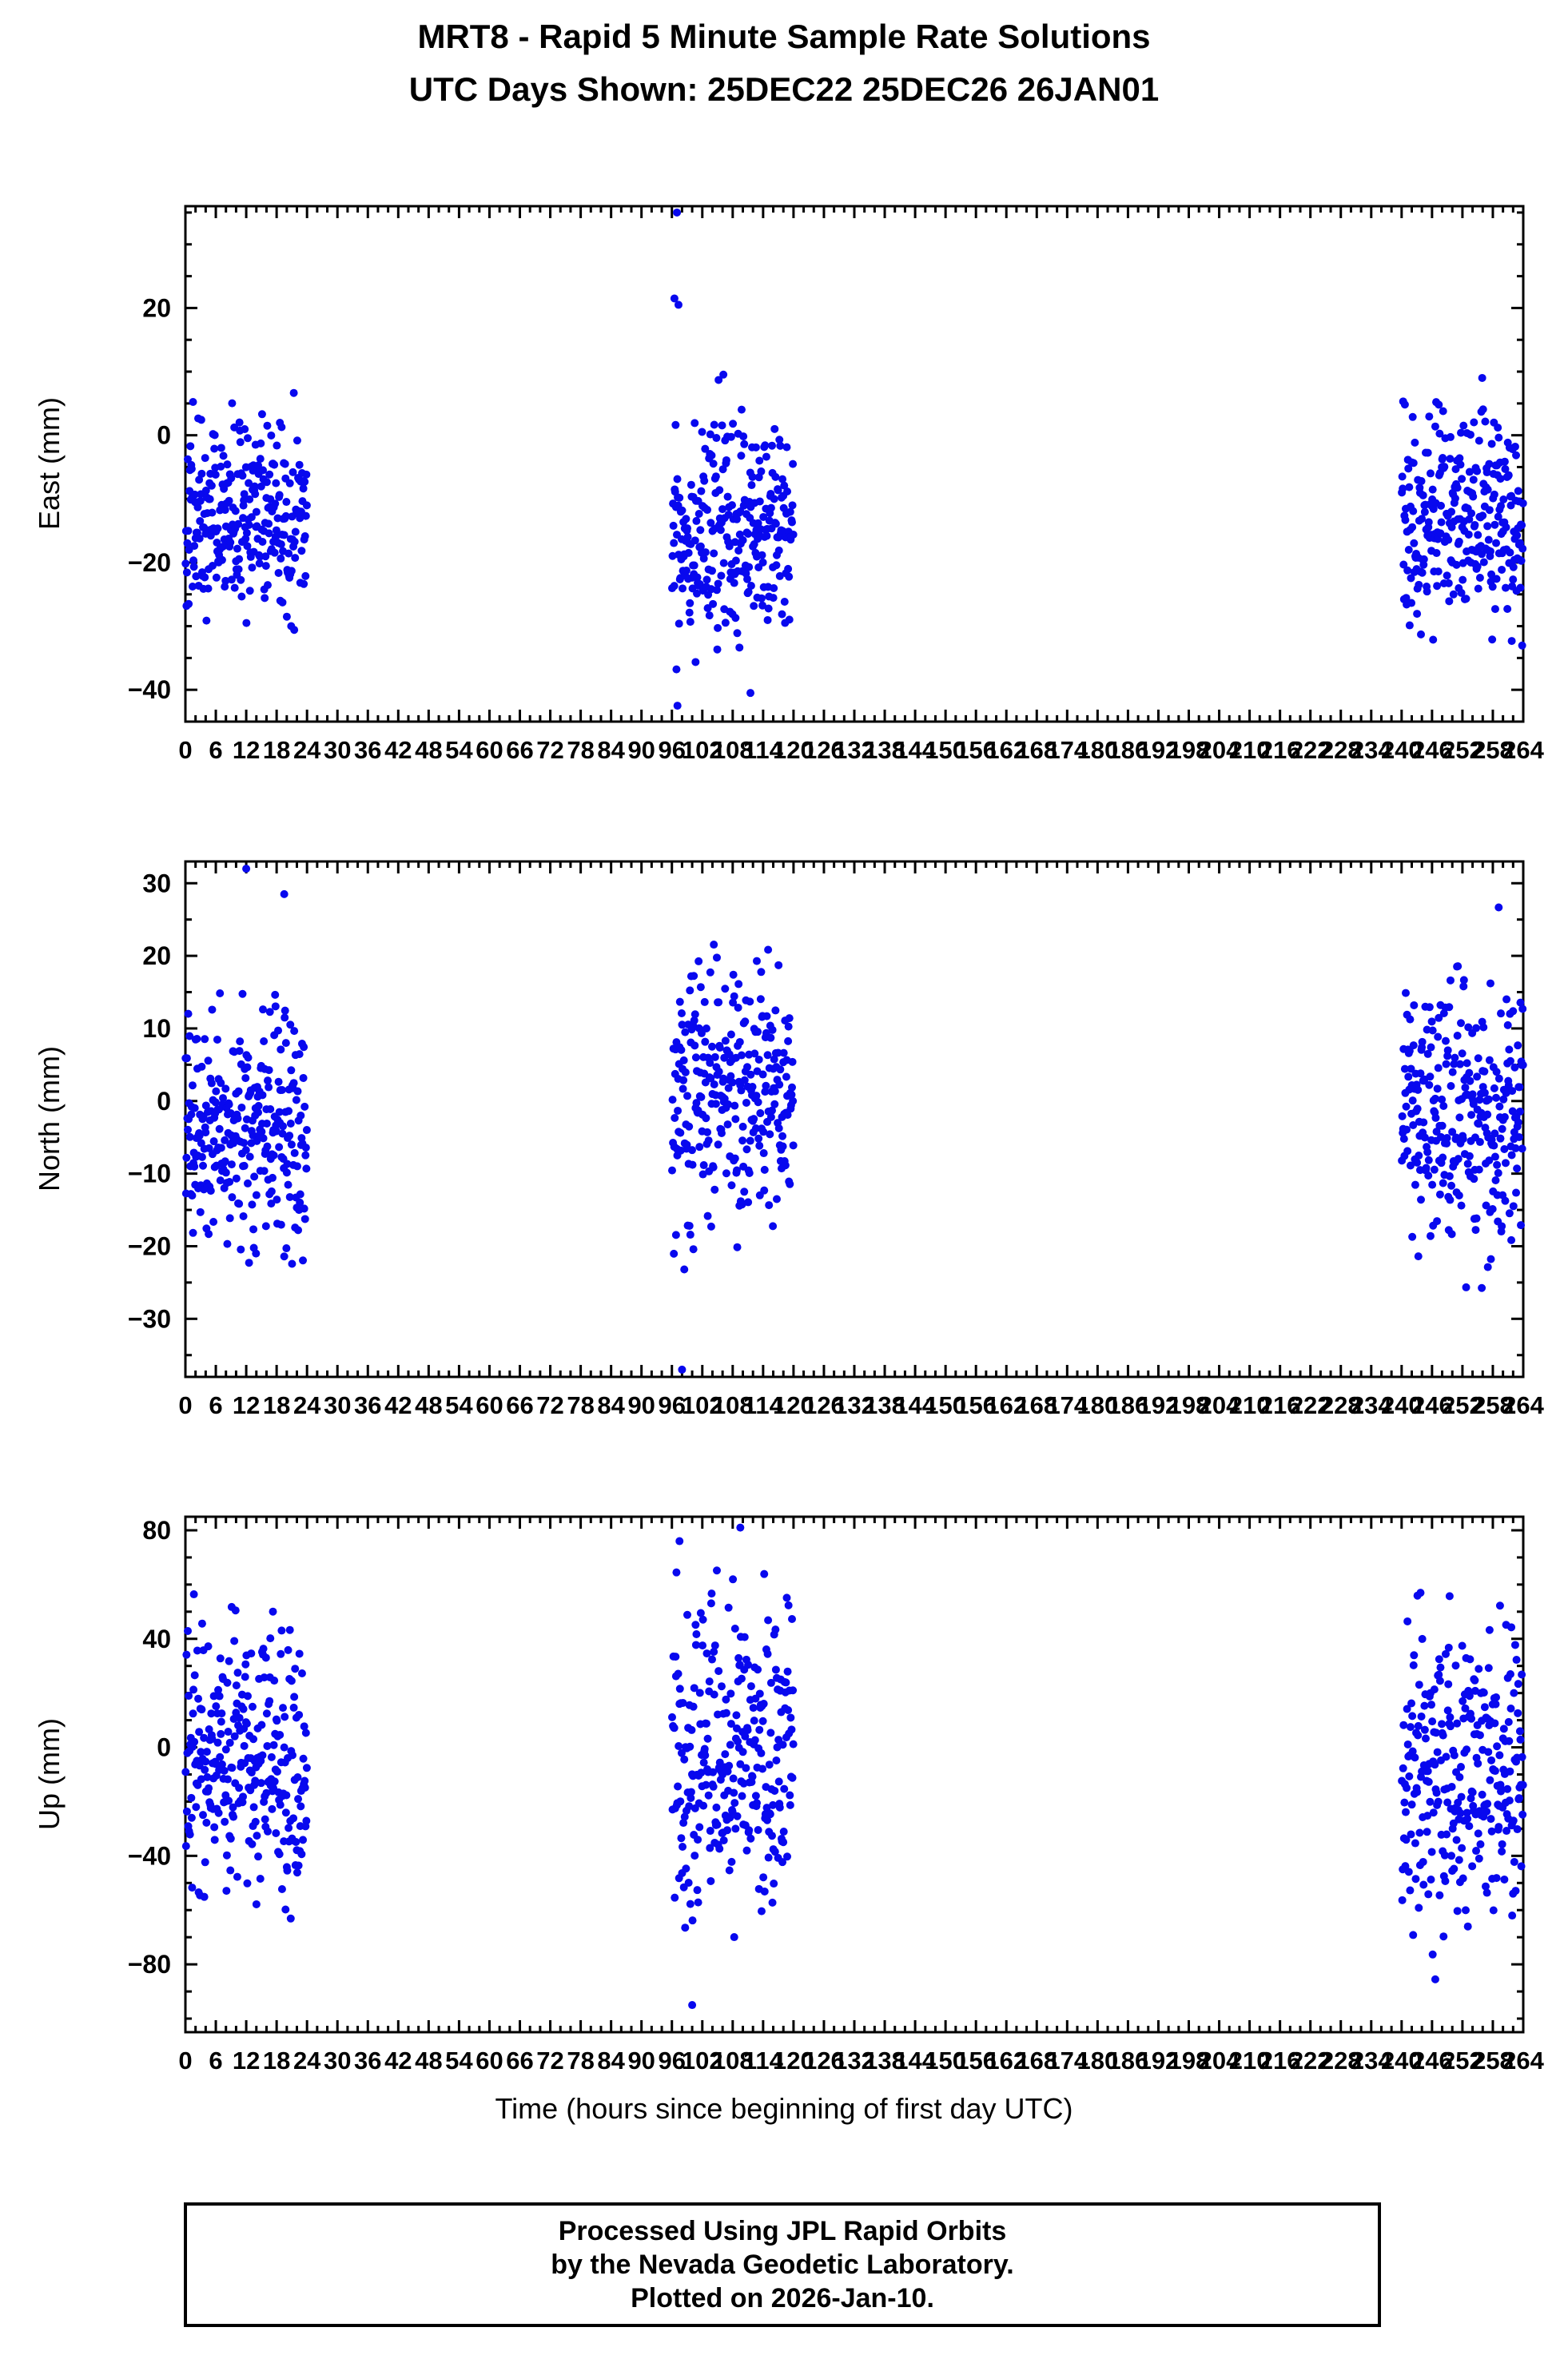 The height and width of the screenshot is (2375, 1568). Describe the element at coordinates (1280, 750) in the screenshot. I see `svg-text: 216` at that location.